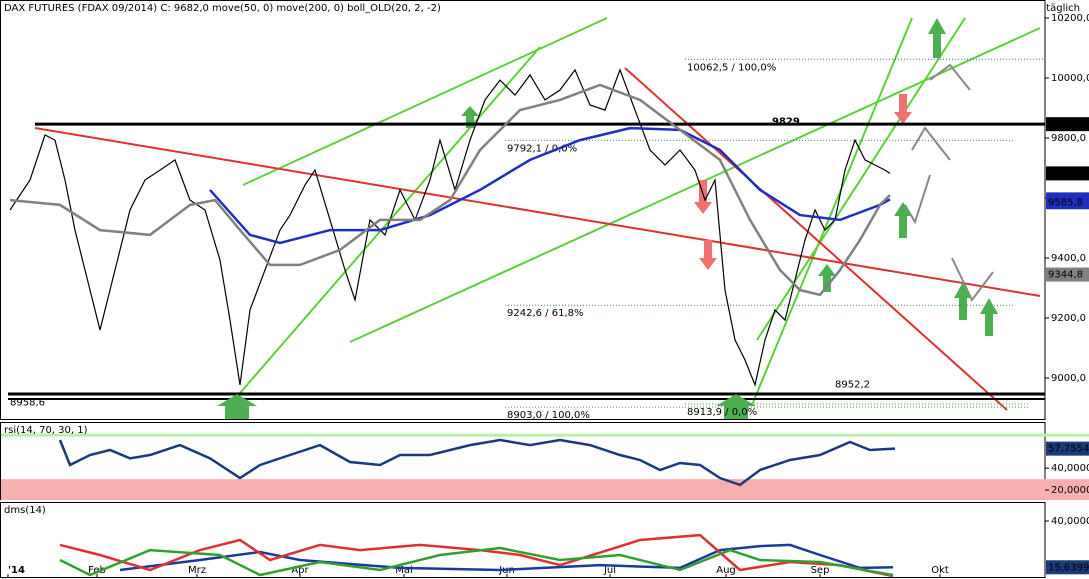 Image resolution: width=1089 pixels, height=579 pixels. What do you see at coordinates (300, 570) in the screenshot?
I see `x-tick-label: Apr` at bounding box center [300, 570].